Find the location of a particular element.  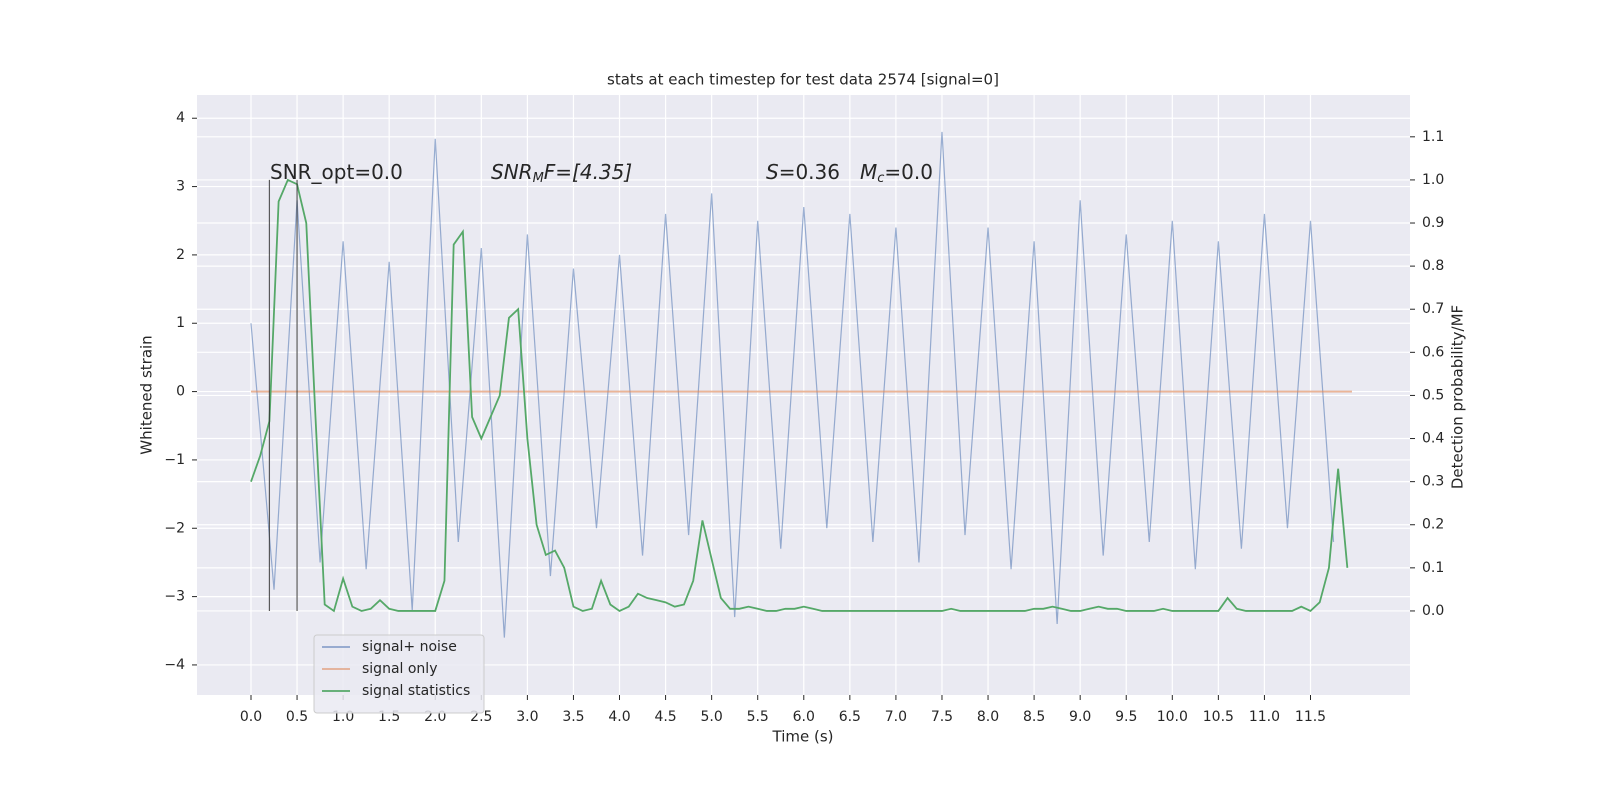

x-tick-label: 10.0 is located at coordinates (1172, 717).